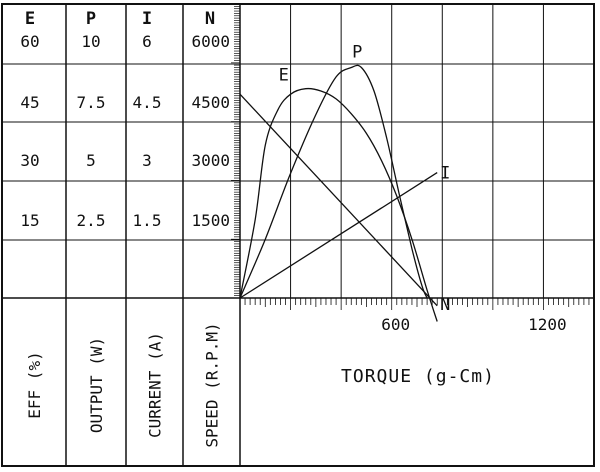  Describe the element at coordinates (30, 19) in the screenshot. I see `column-header-E: E` at that location.